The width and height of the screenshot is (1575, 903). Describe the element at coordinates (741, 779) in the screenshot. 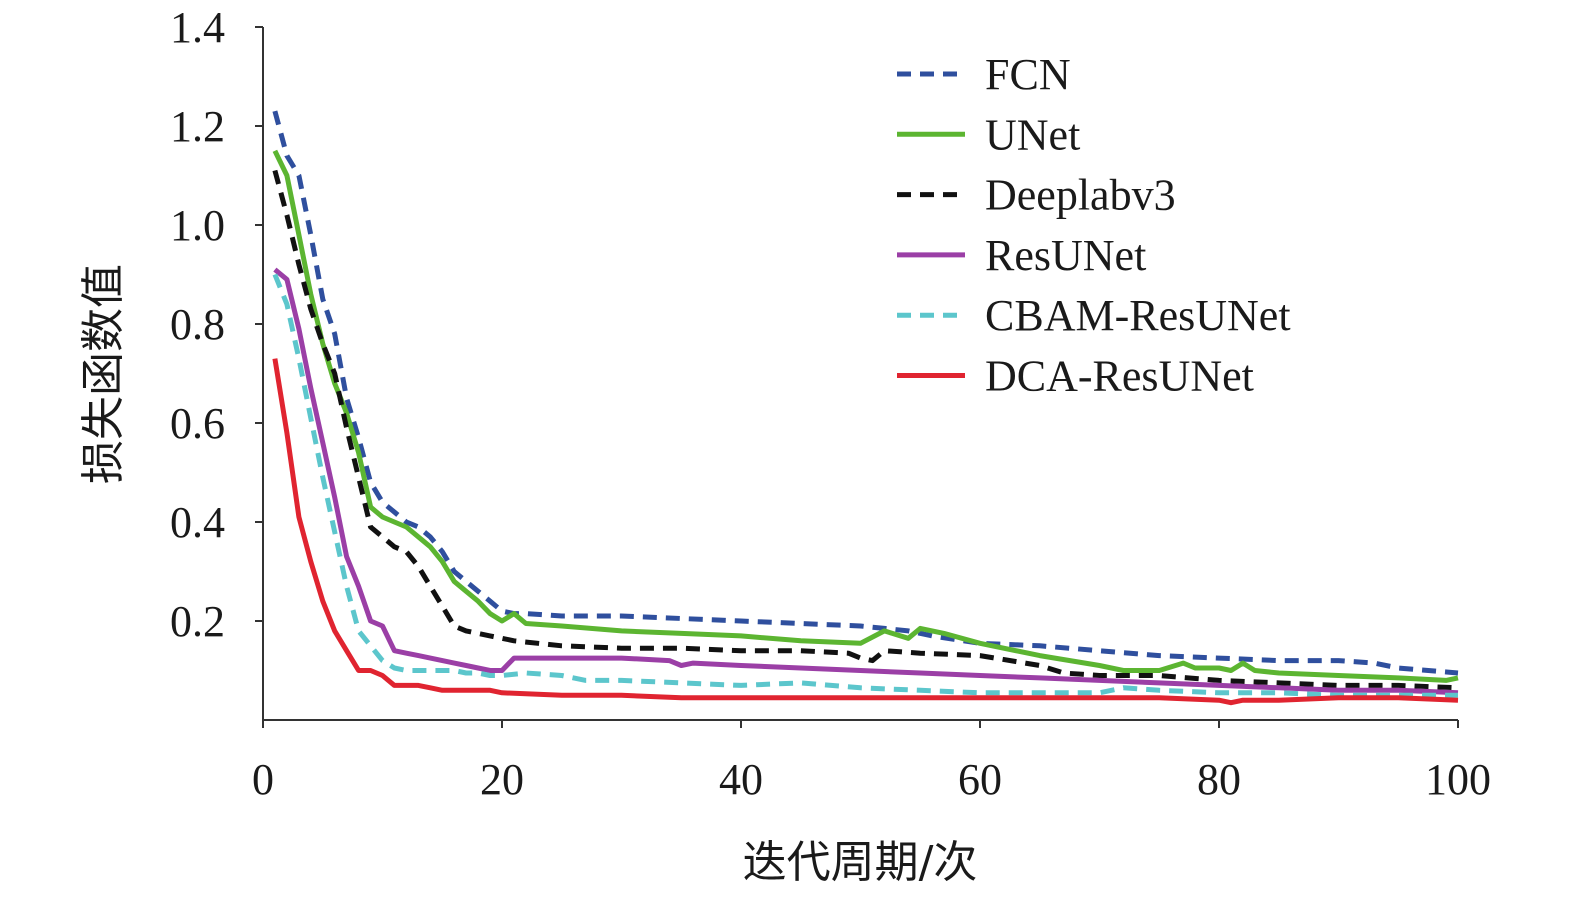

I see `x-tick-label: 40` at that location.